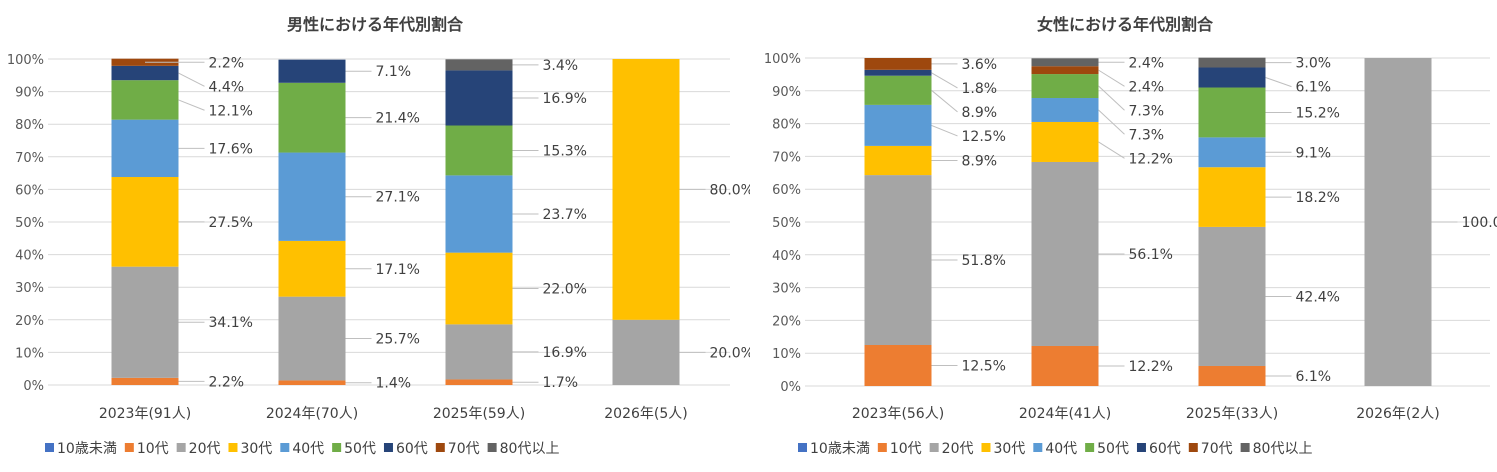  What do you see at coordinates (87, 449) in the screenshot?
I see `legend-label: 10歳未満` at bounding box center [87, 449].